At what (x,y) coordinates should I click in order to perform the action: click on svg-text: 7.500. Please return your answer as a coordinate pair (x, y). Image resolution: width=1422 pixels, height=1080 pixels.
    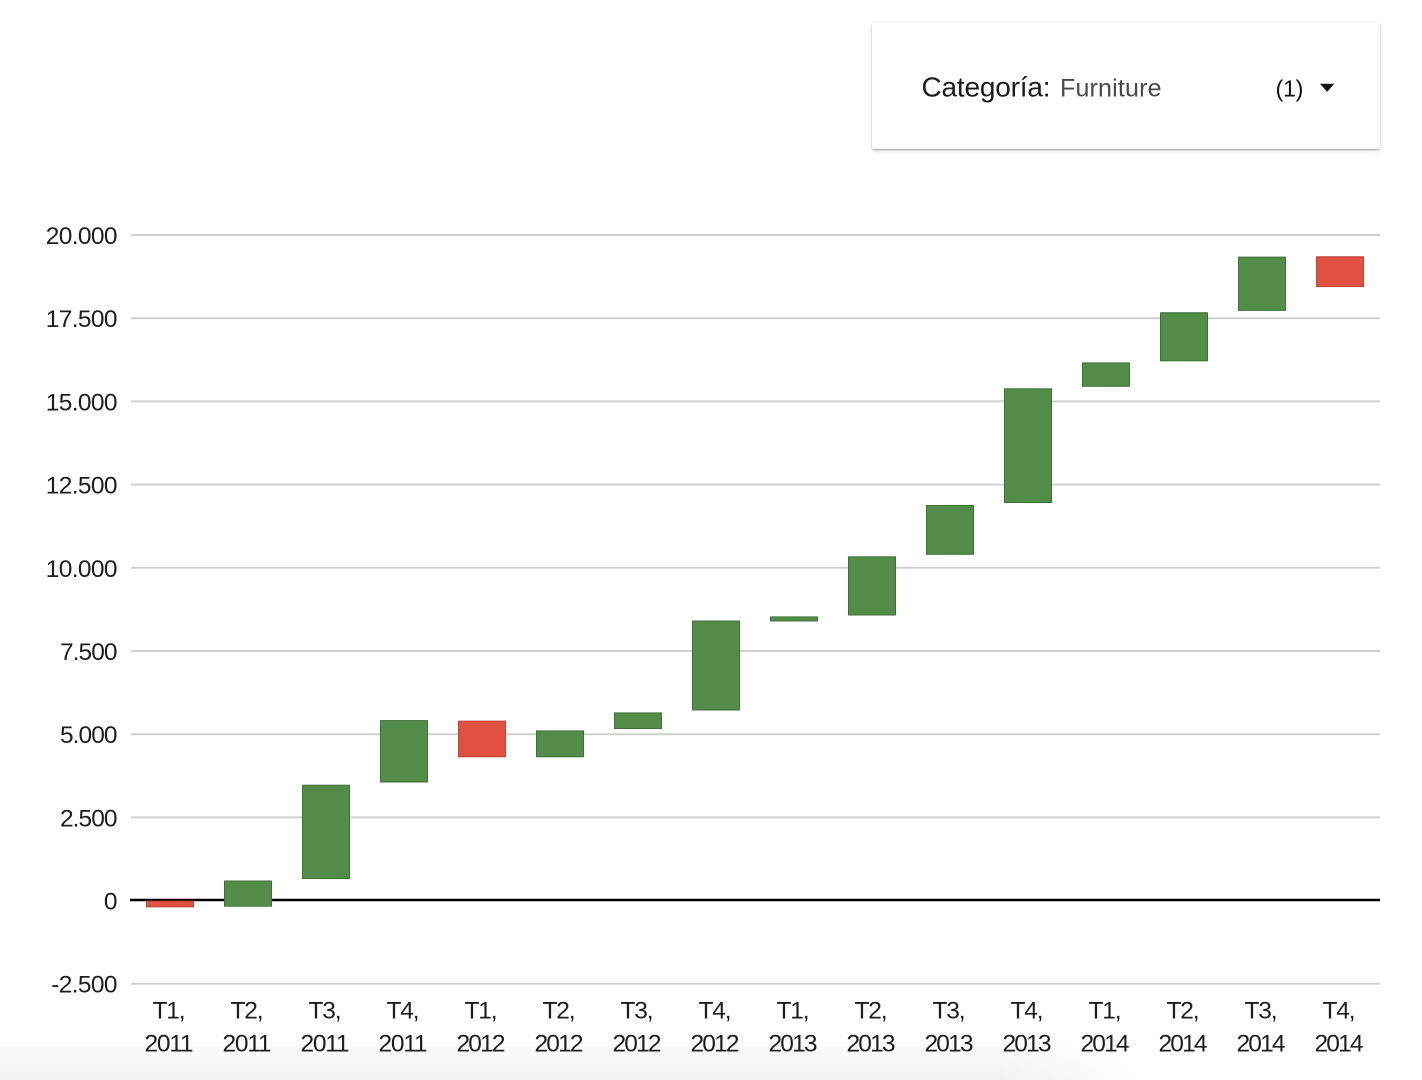
    Looking at the image, I should click on (89, 652).